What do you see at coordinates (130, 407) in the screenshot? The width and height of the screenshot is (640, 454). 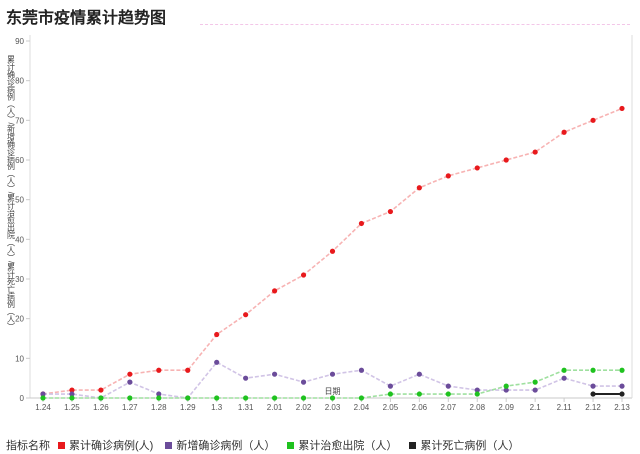 I see `x-tick-label: 1.27` at bounding box center [130, 407].